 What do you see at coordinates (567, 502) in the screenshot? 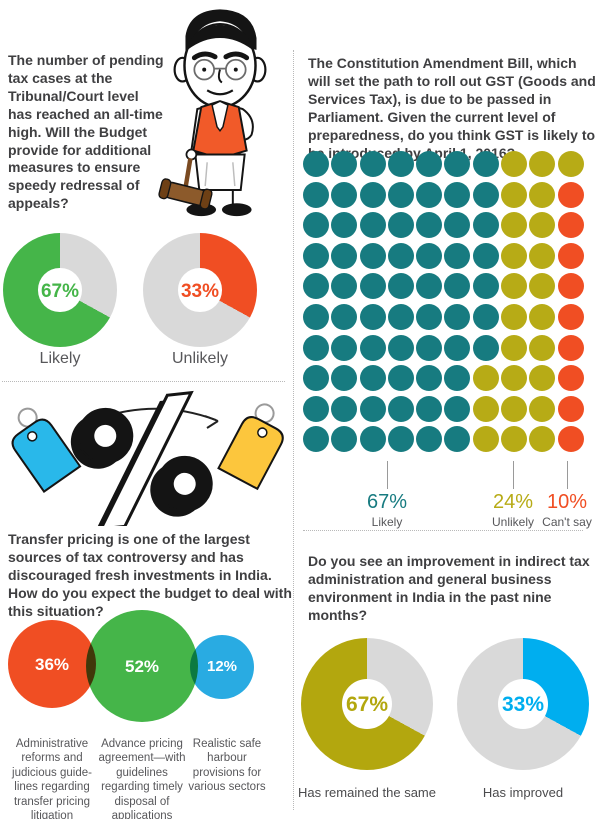
I see `legend-cantsay-value: 10%` at bounding box center [567, 502].